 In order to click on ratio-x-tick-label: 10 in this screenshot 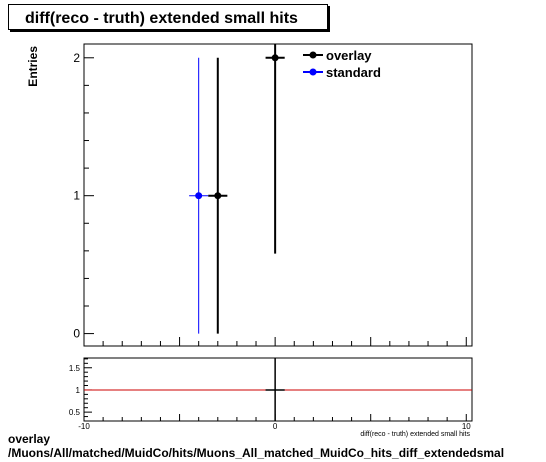, I will do `click(466, 426)`.